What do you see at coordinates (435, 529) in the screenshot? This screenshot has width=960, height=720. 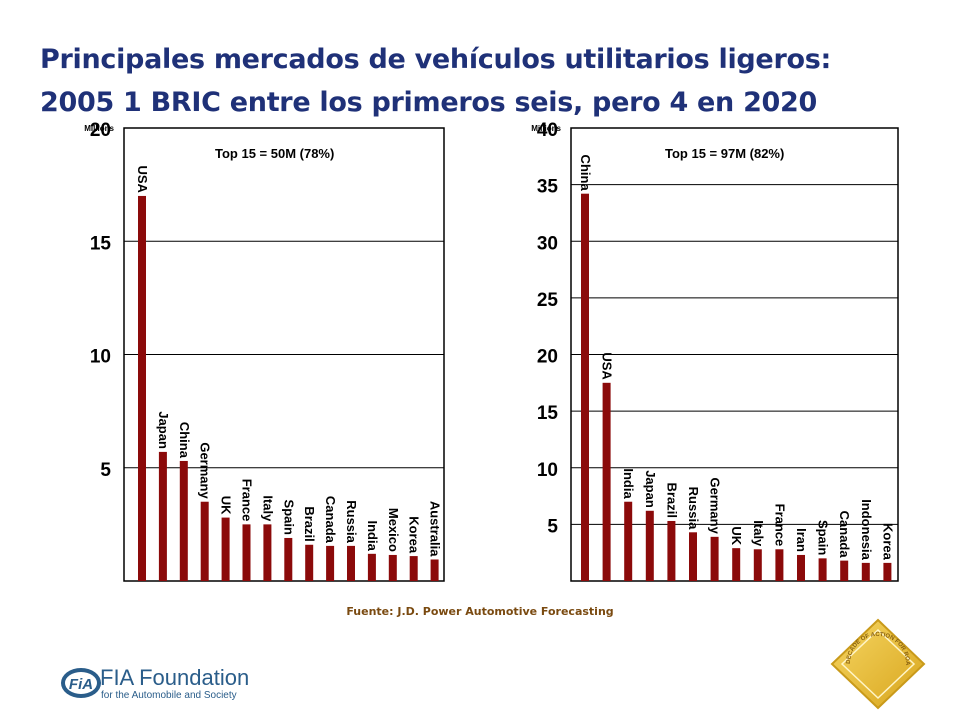 I see `category-label: Australia` at bounding box center [435, 529].